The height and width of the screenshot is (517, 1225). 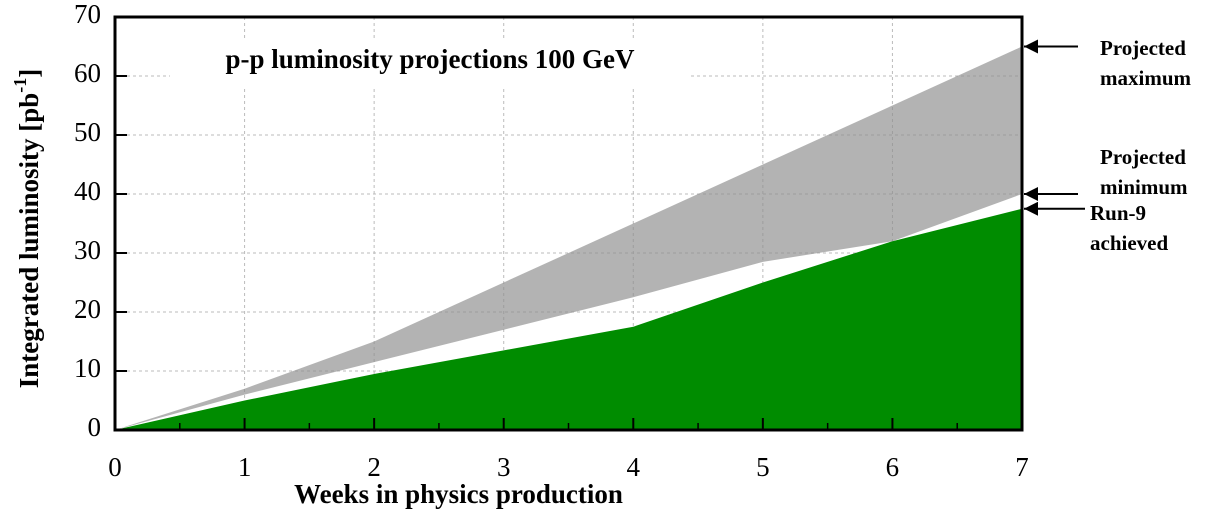 I want to click on y-tick-label: 70, so click(x=87, y=14).